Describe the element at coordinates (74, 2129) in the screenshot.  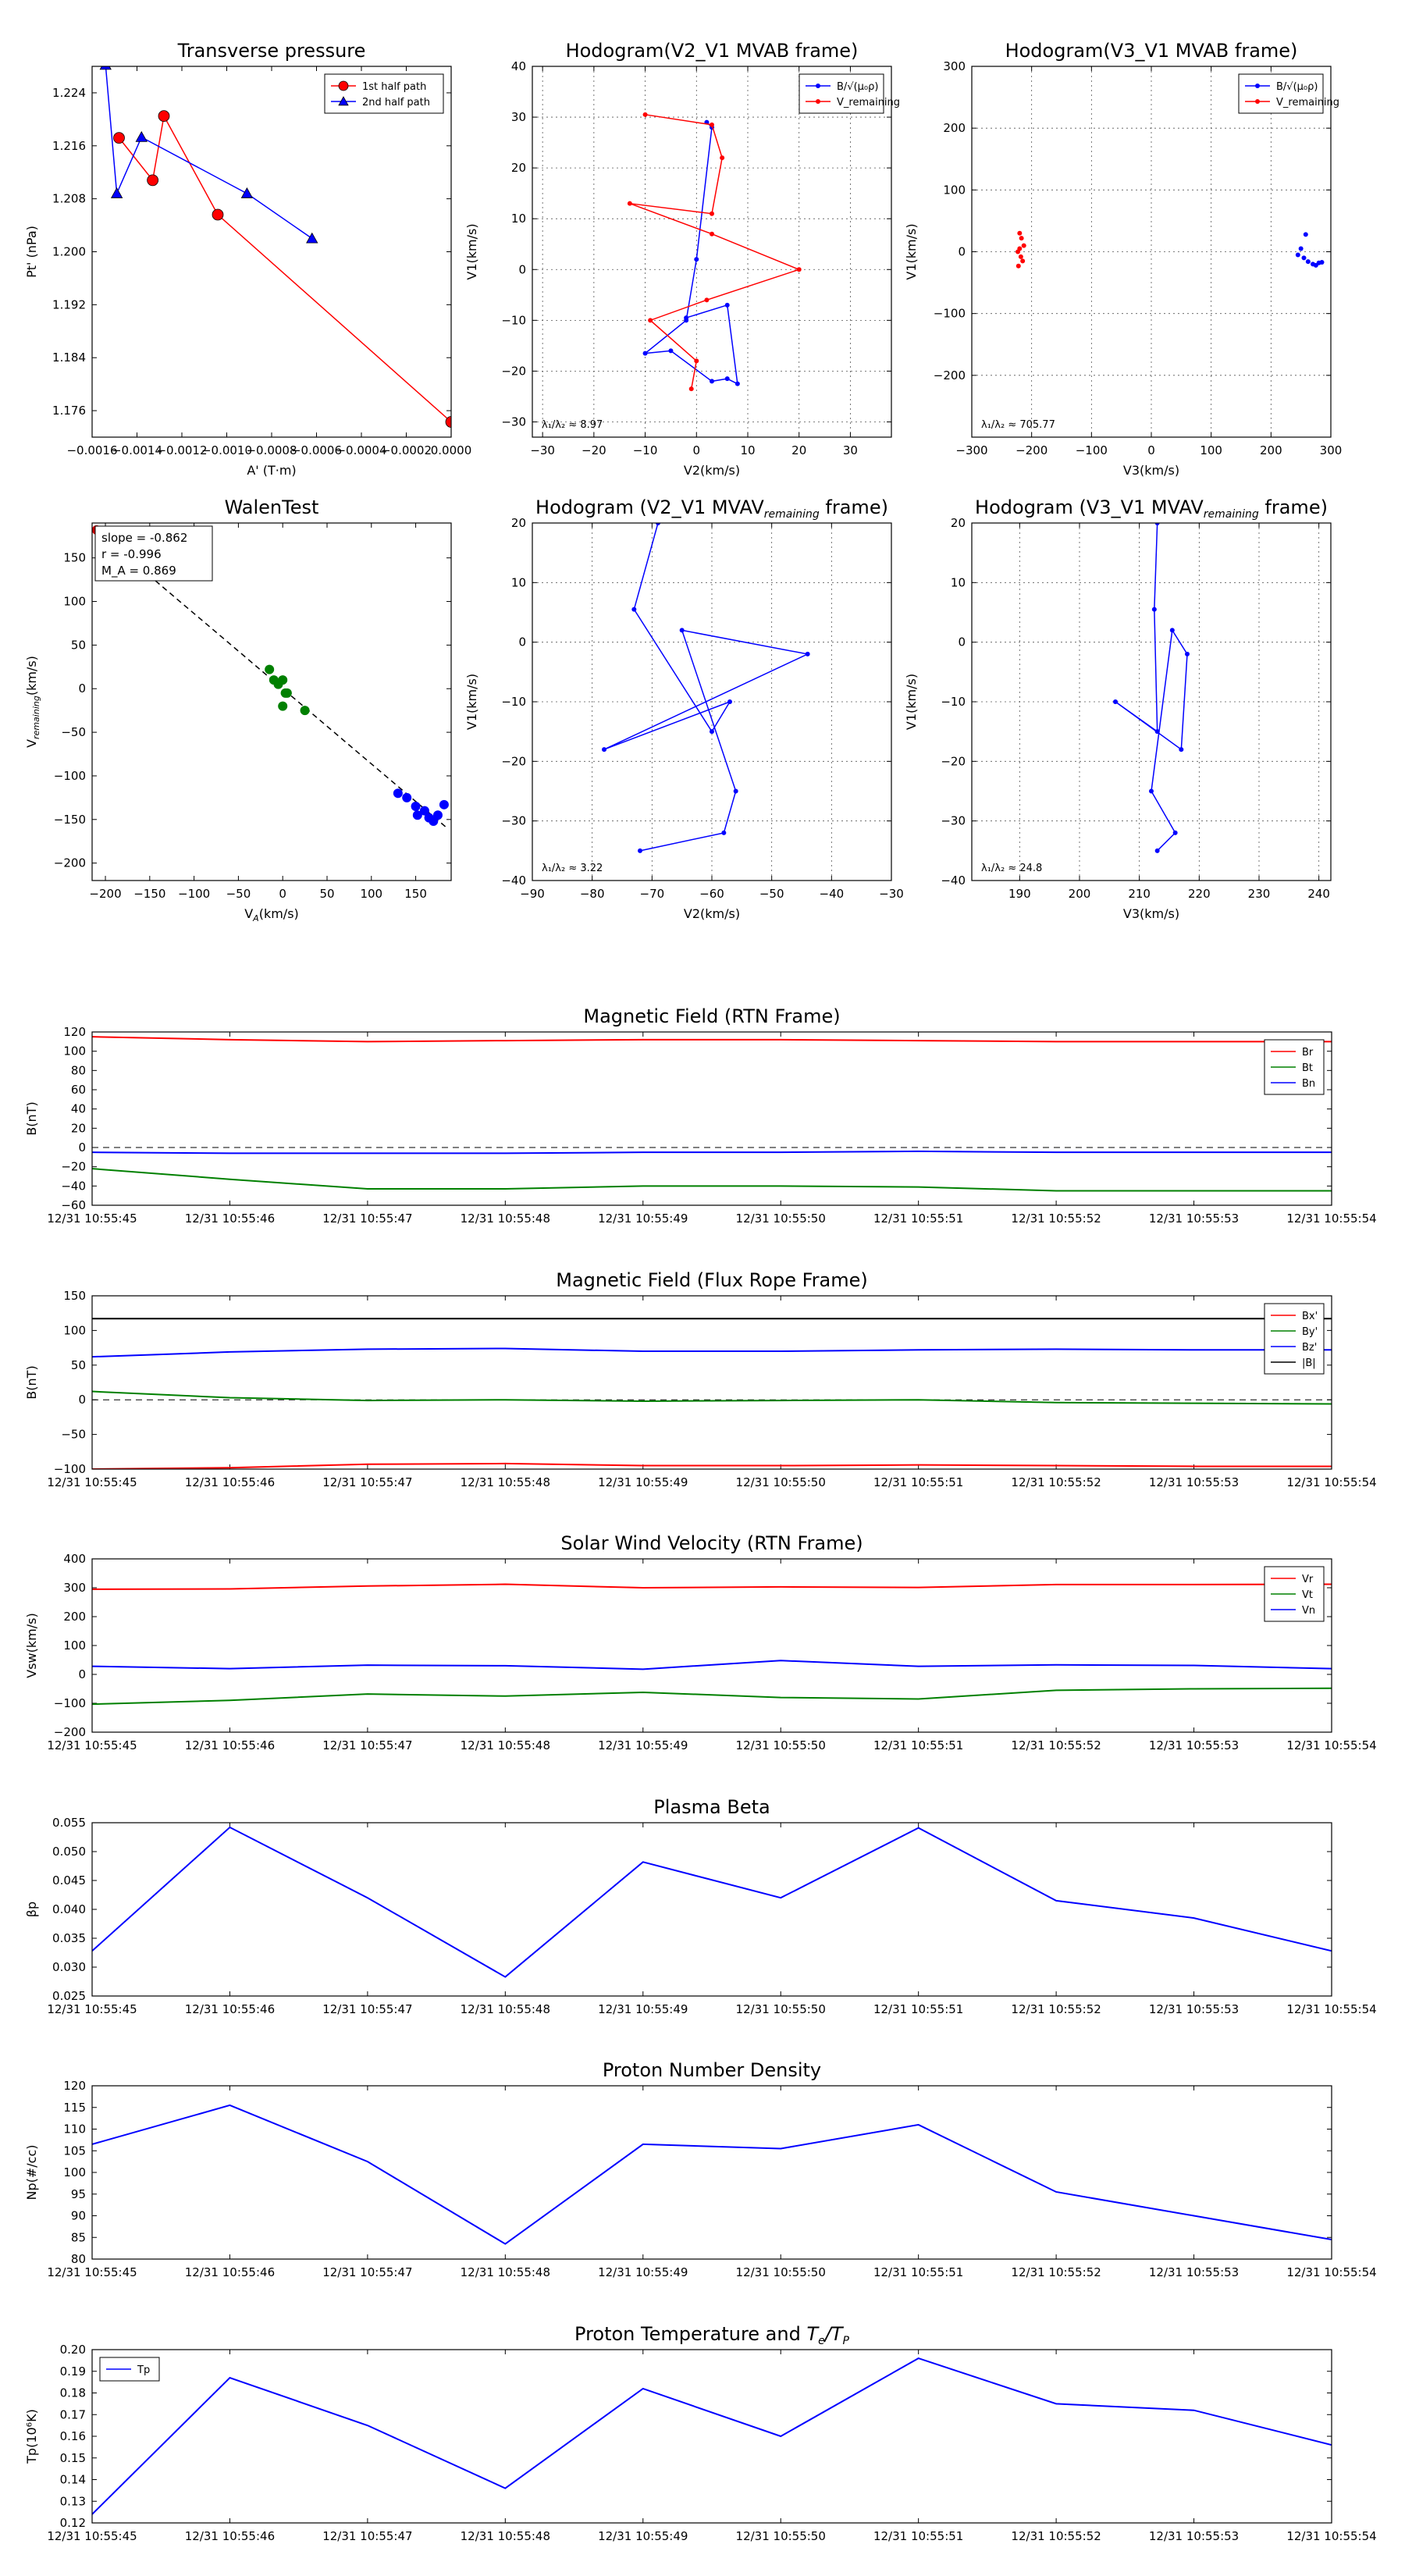
I see `y-tick-label: 110` at that location.